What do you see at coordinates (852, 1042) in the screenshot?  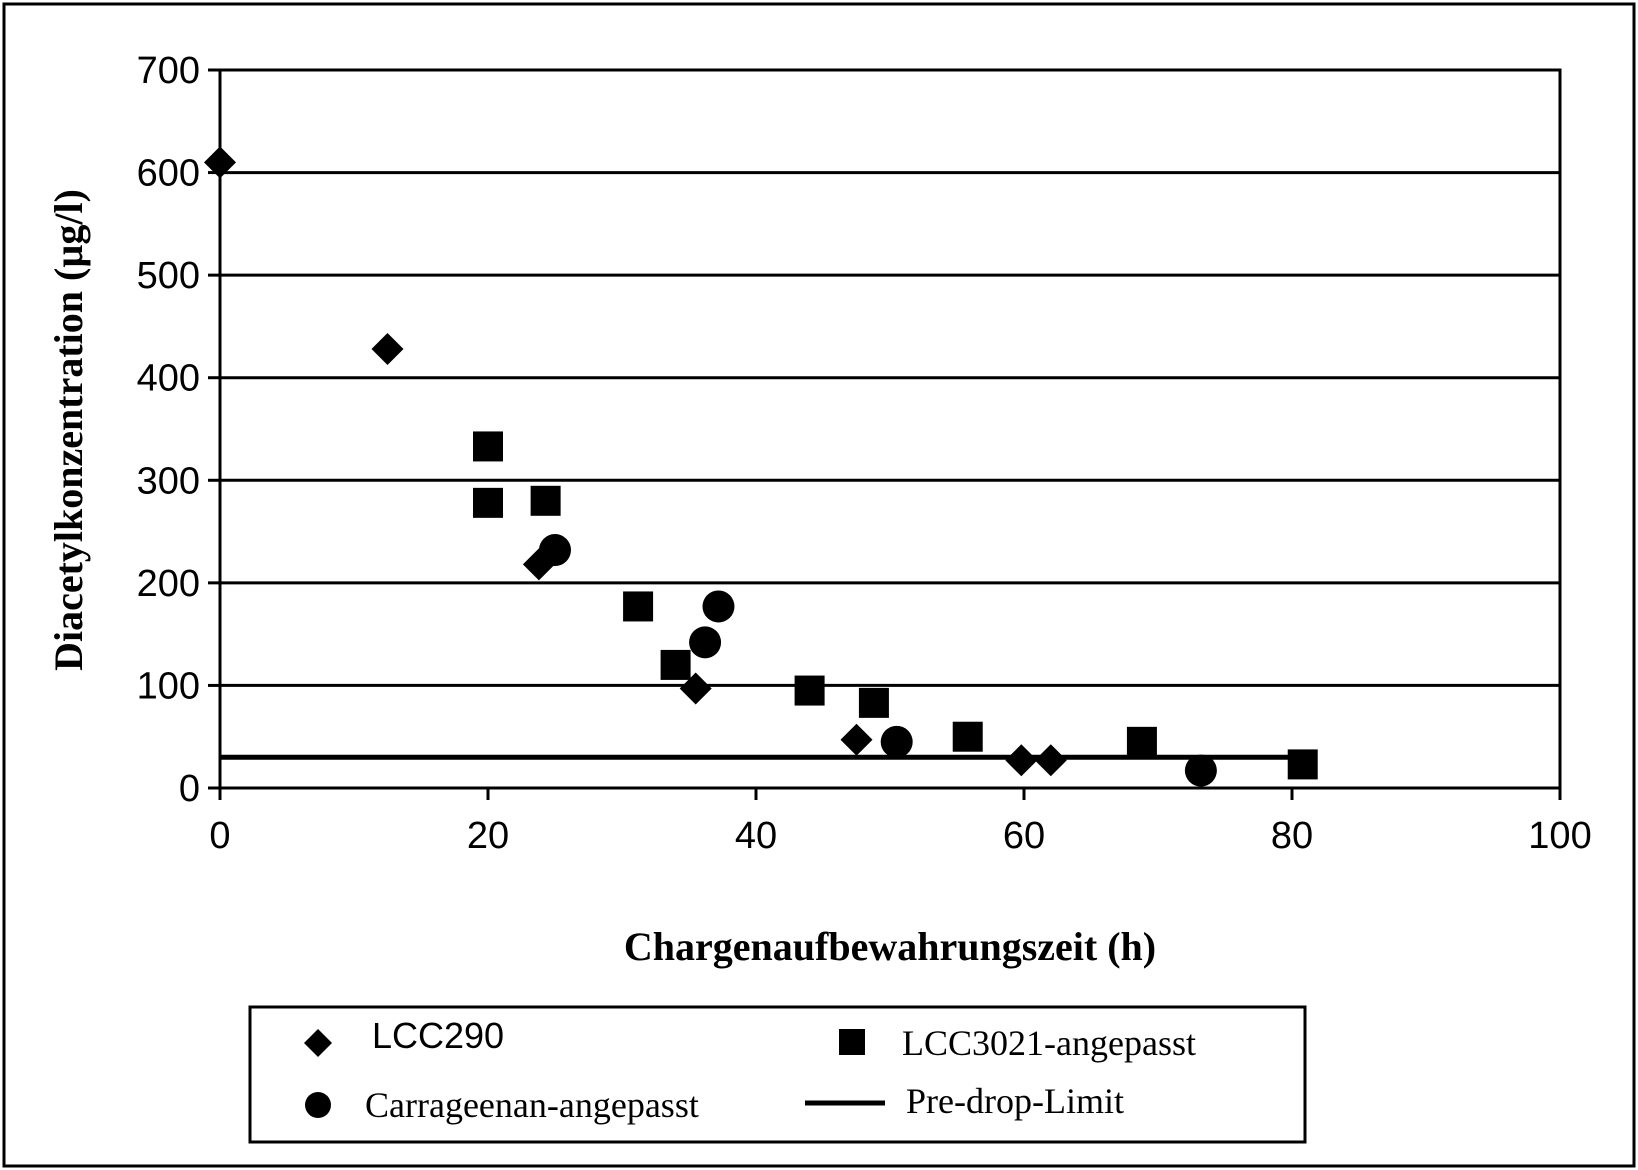 I see `legend-marker-square` at bounding box center [852, 1042].